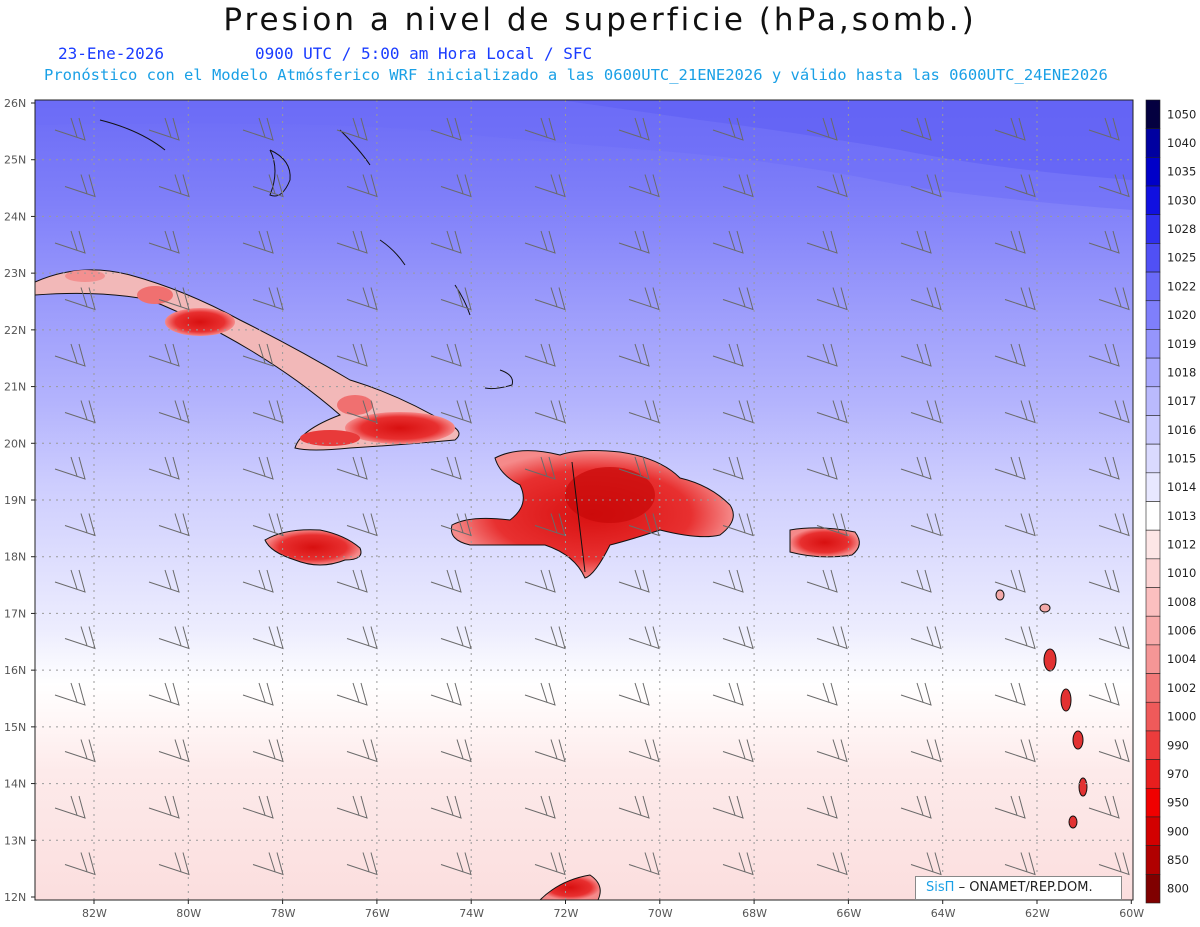  Describe the element at coordinates (1181, 458) in the screenshot. I see `colorbar-label: 1015` at that location.